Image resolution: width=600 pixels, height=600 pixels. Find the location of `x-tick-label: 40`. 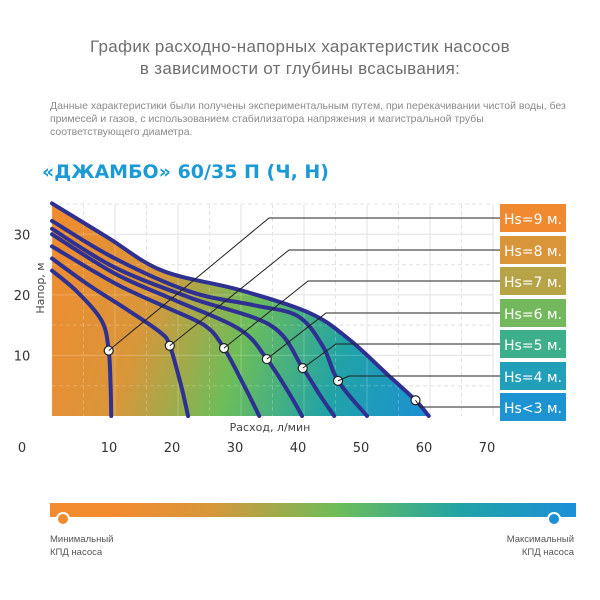

x-tick-label: 40 is located at coordinates (298, 448).